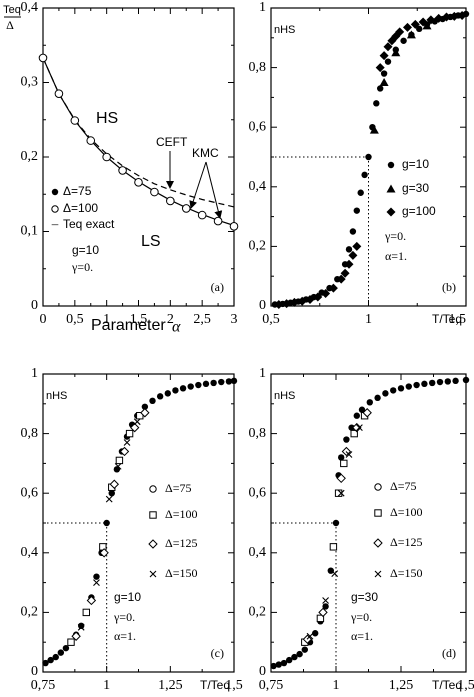  What do you see at coordinates (127, 597) in the screenshot?
I see `param-label: g=10` at bounding box center [127, 597].